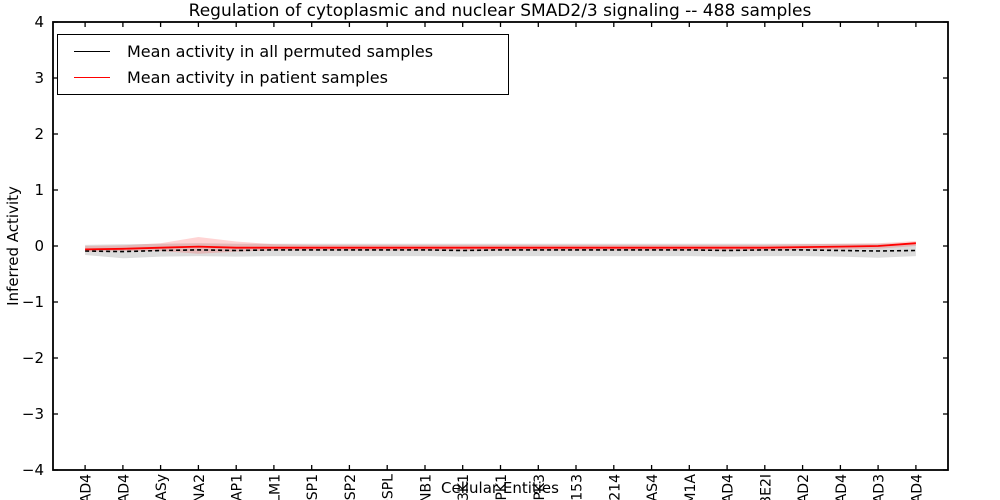 This screenshot has height=500, width=1000. I want to click on x-axis-label: Cellular Entities, so click(500, 488).